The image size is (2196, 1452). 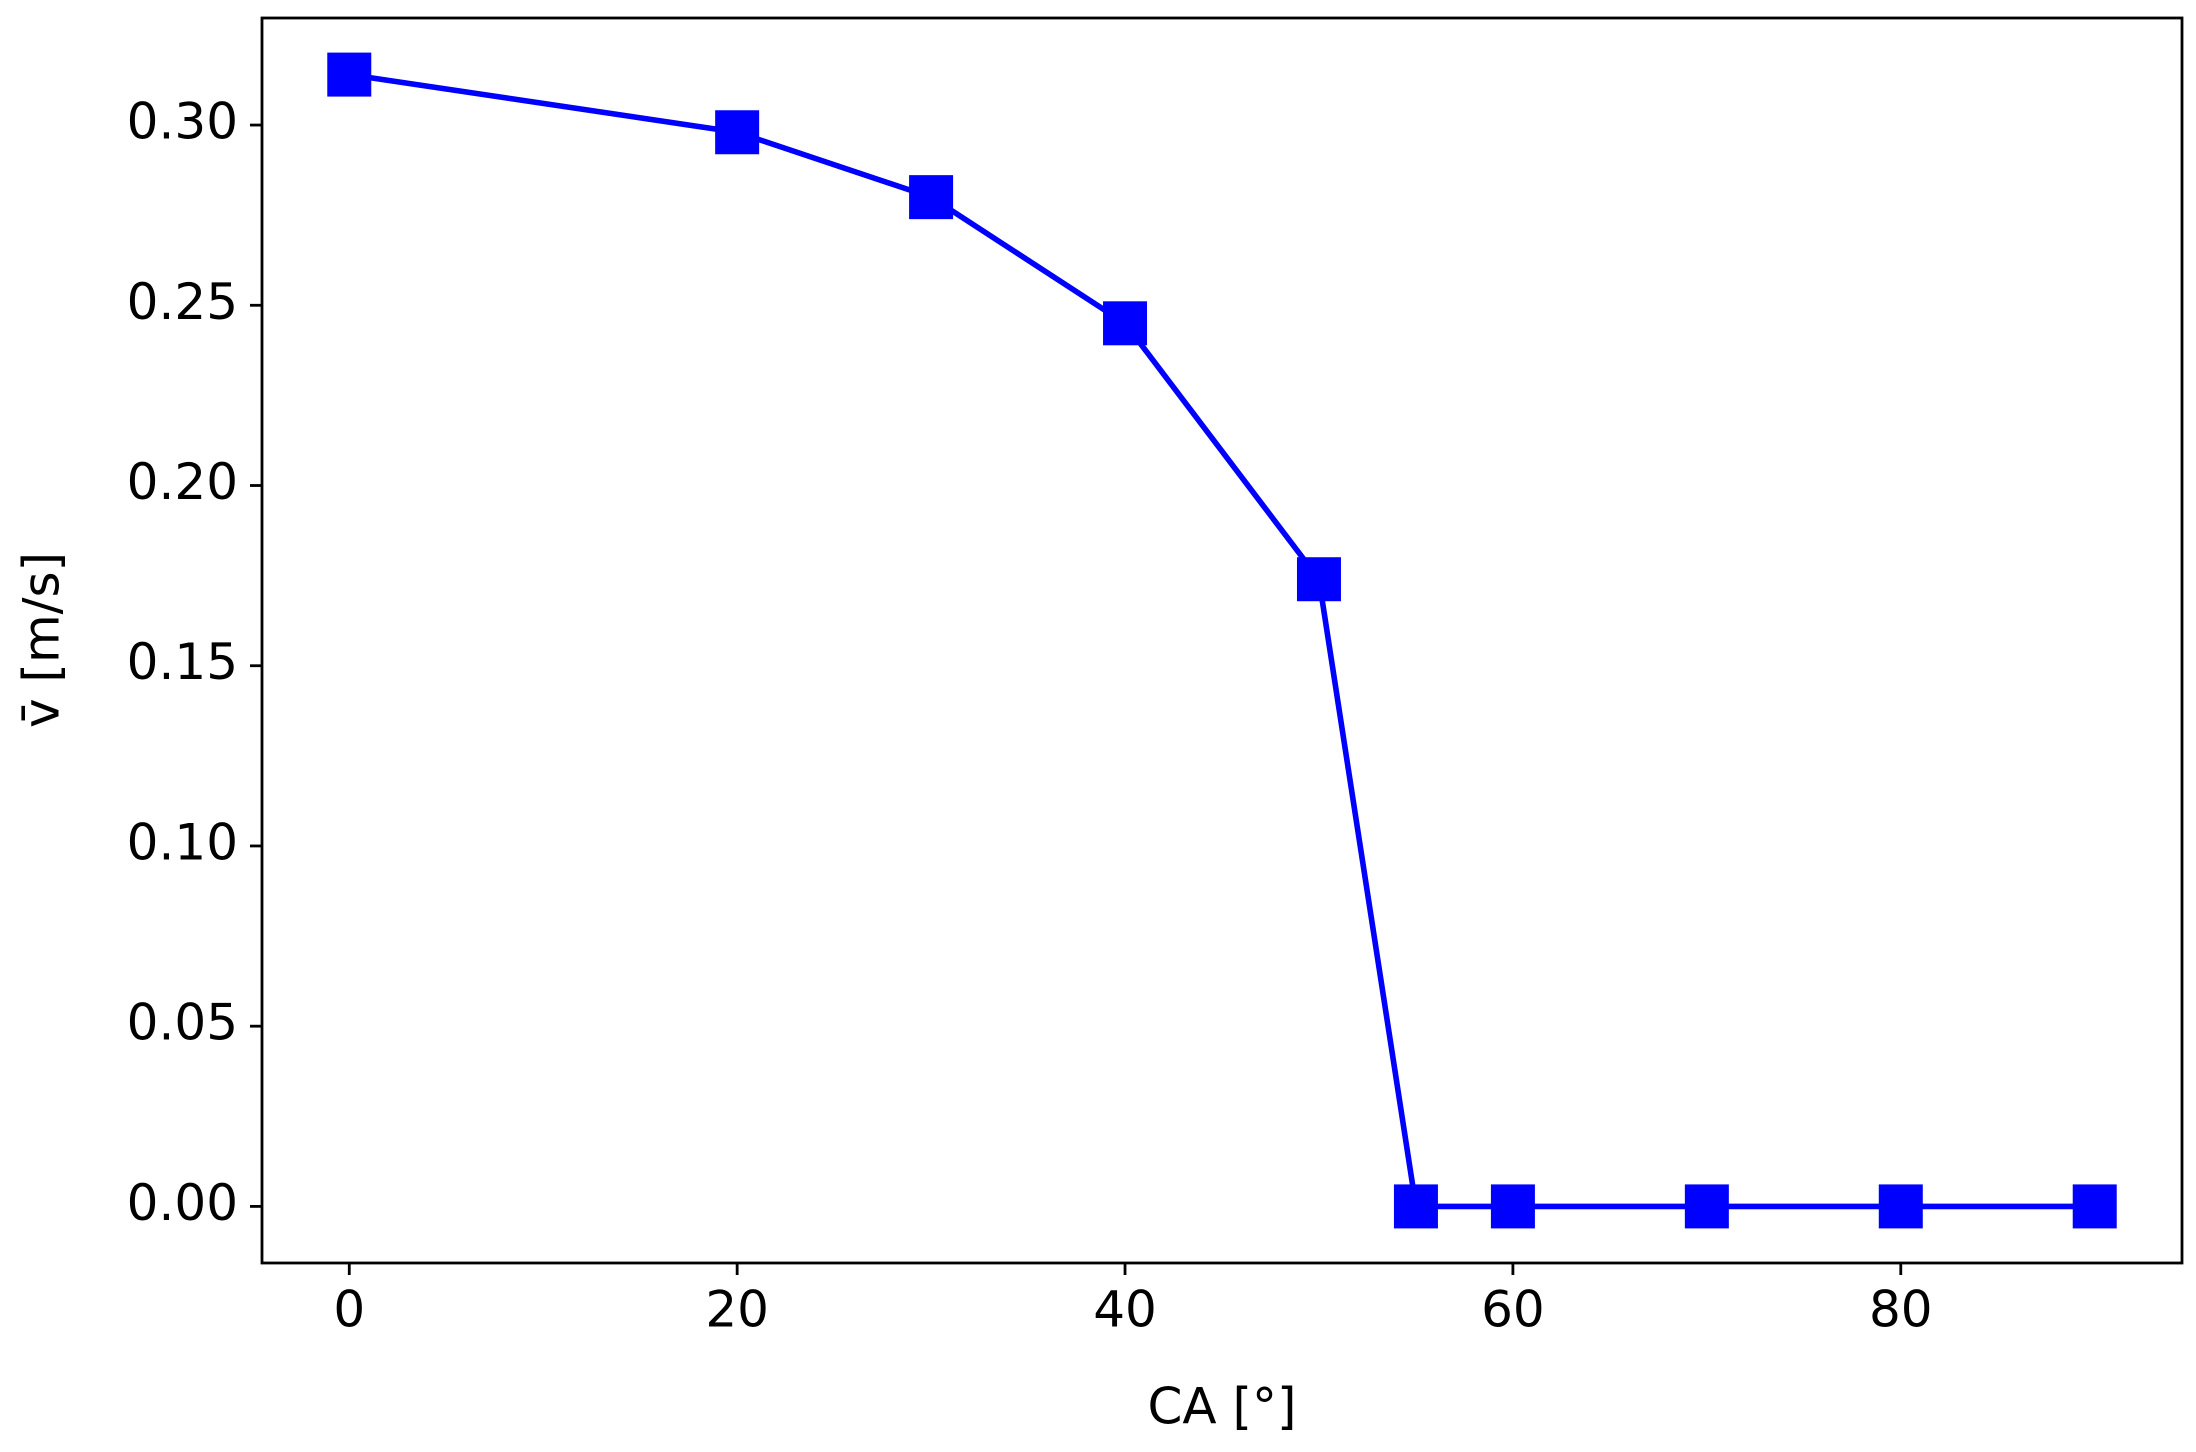 What do you see at coordinates (182, 1023) in the screenshot?
I see `y-tick-label: 0.05` at bounding box center [182, 1023].